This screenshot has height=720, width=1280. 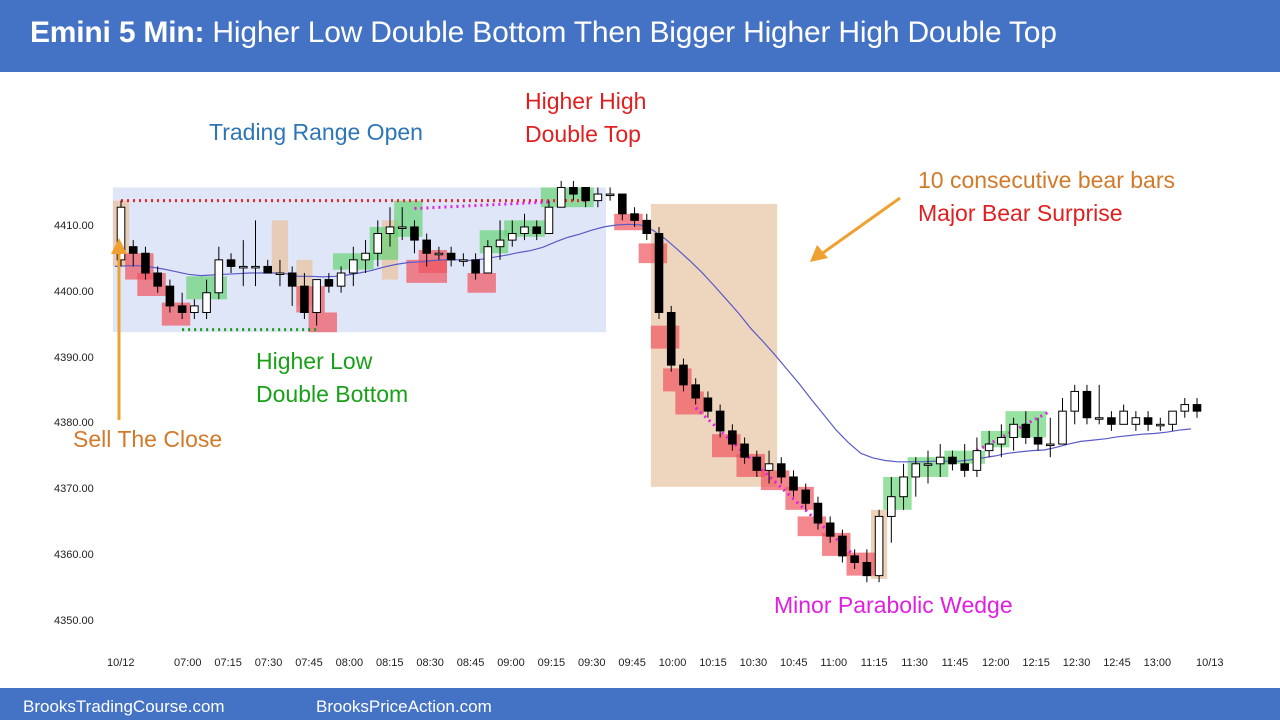 What do you see at coordinates (1117, 663) in the screenshot?
I see `x-tick-label: 12:45` at bounding box center [1117, 663].